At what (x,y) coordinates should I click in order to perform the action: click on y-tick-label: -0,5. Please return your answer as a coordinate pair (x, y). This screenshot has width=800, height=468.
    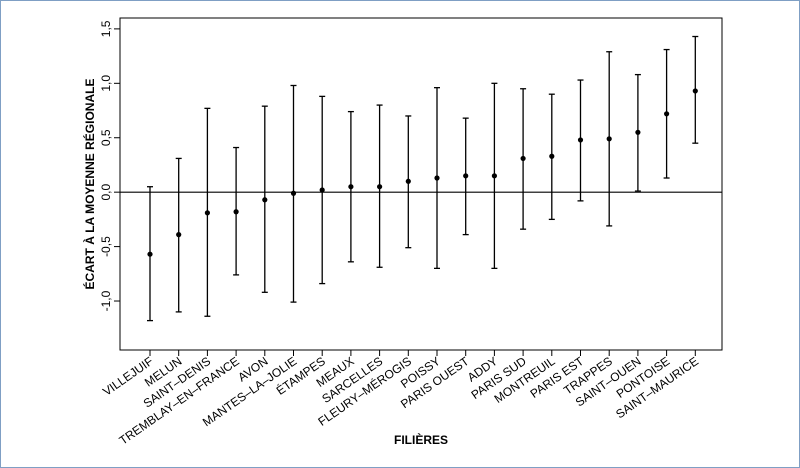
    Looking at the image, I should click on (106, 246).